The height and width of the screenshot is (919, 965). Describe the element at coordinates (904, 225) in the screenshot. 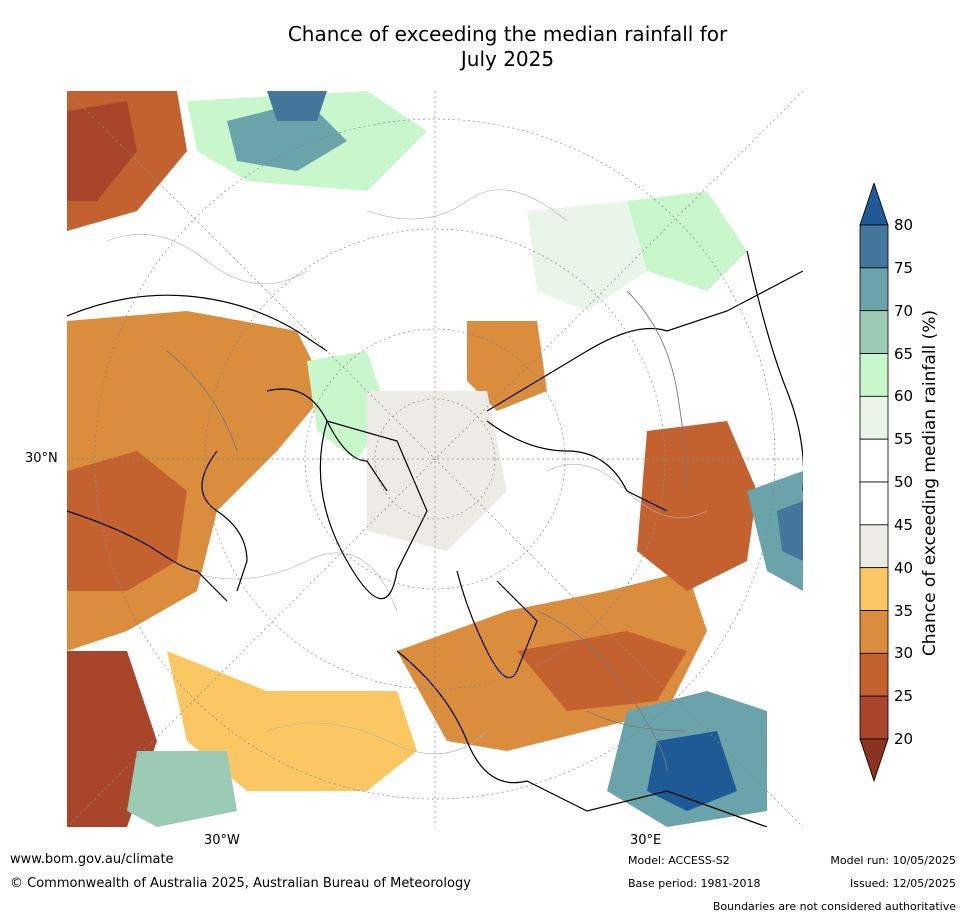

I see `colorbar-tick-label: 80` at that location.